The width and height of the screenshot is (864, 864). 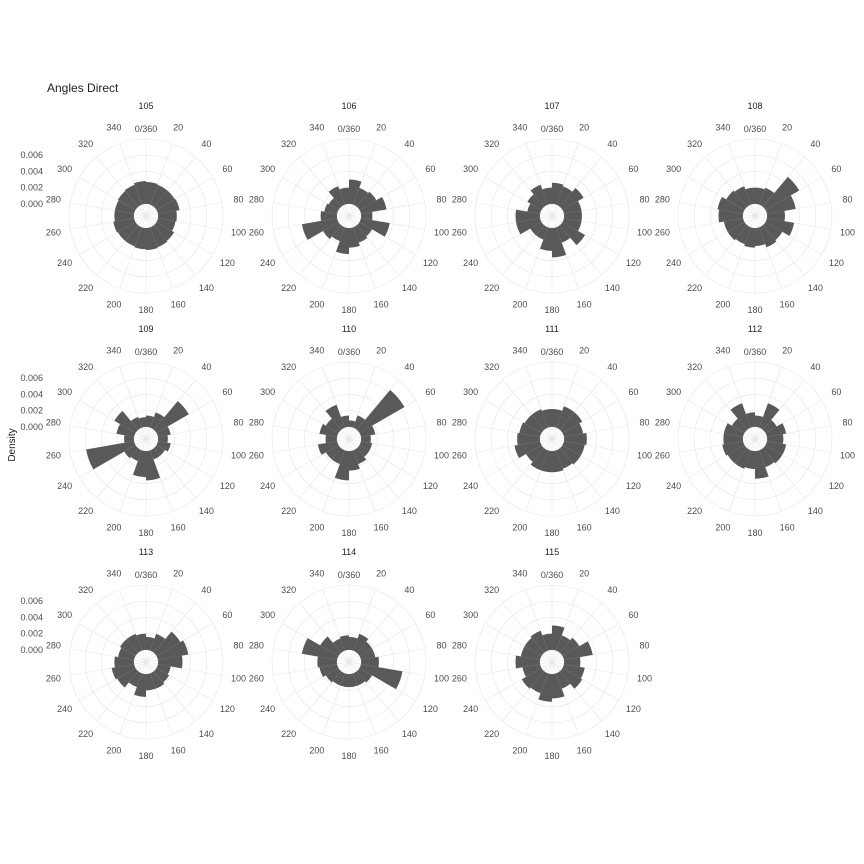 What do you see at coordinates (349, 552) in the screenshot?
I see `facet-strip-label: 114` at bounding box center [349, 552].